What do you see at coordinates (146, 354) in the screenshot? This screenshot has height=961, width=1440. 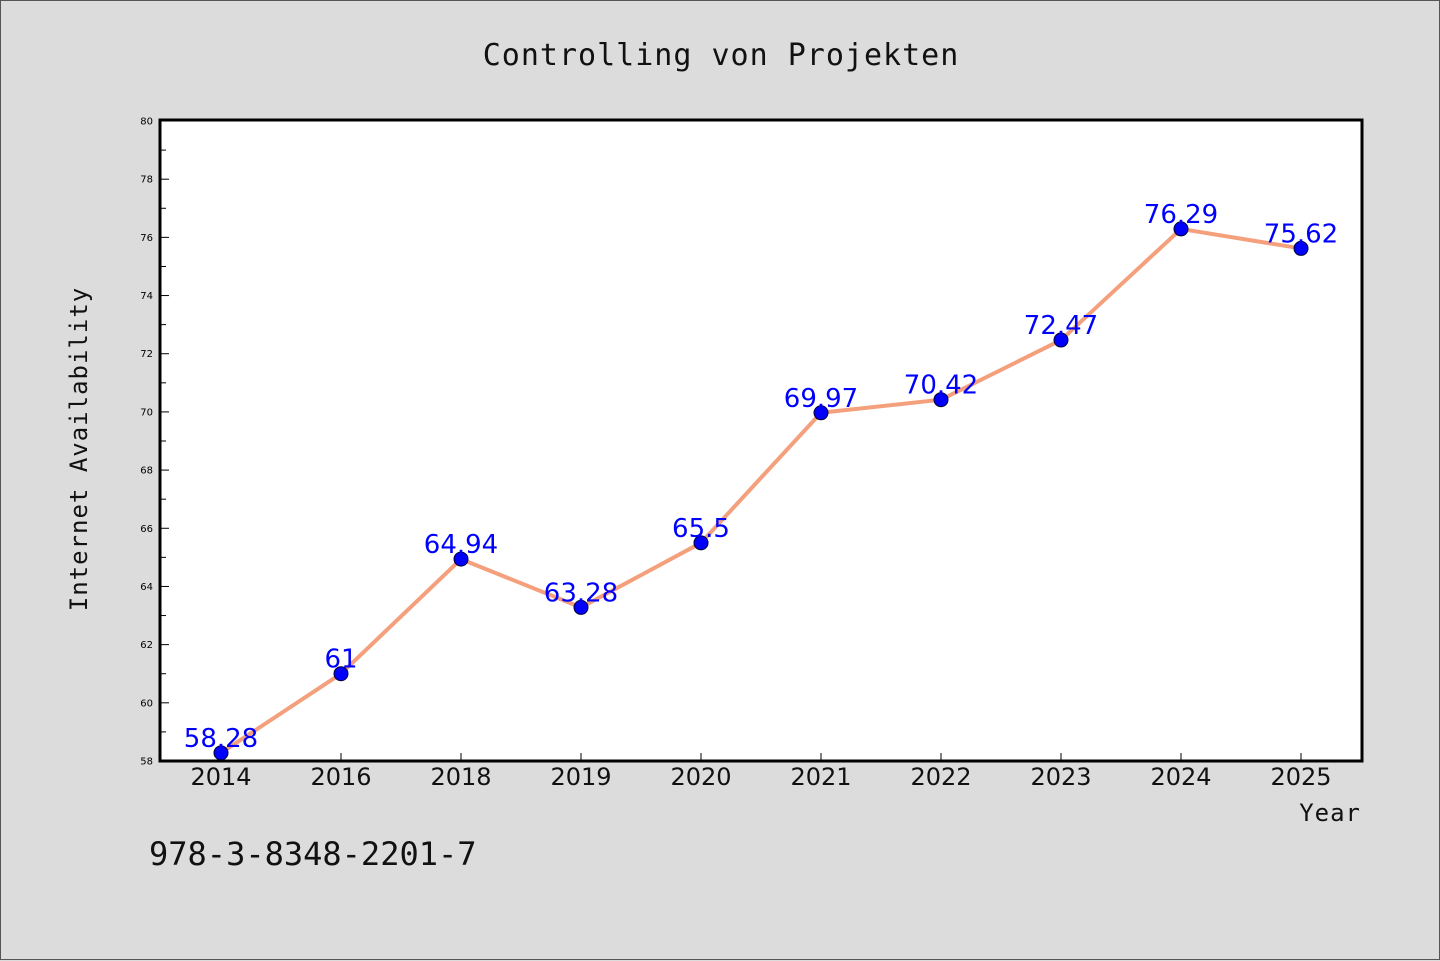 I see `y-tick-label: 72` at bounding box center [146, 354].